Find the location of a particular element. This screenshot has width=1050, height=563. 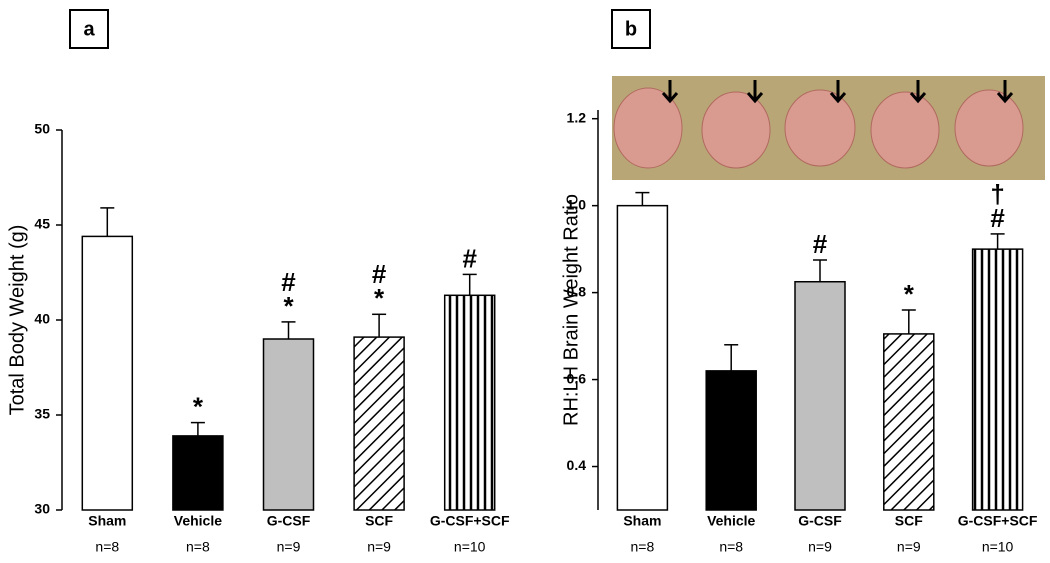

y-tick-label: 0.8 is located at coordinates (577, 291).